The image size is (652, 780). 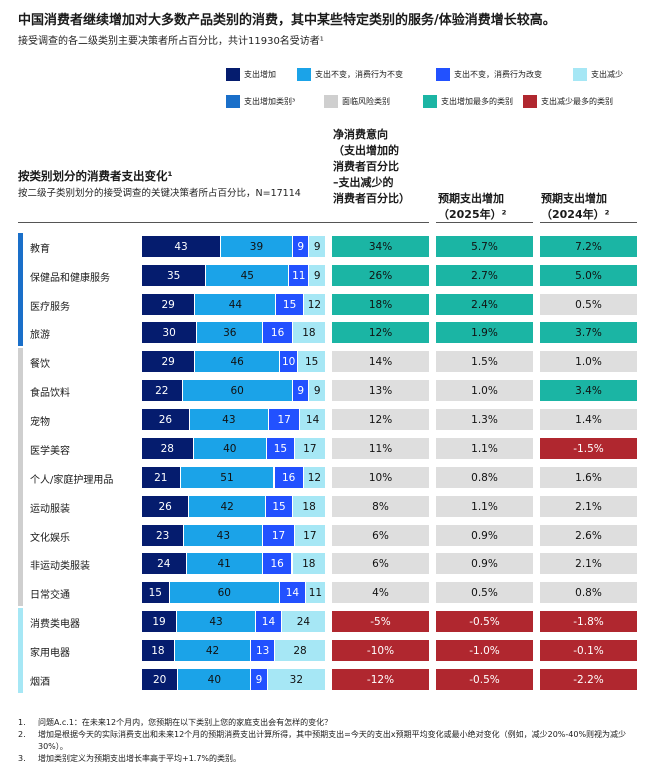 What do you see at coordinates (171, 41) in the screenshot?
I see `page-subtitle: 接受调查的各二级类别主要决策者所占百分比，共计11930名受访者¹` at bounding box center [171, 41].